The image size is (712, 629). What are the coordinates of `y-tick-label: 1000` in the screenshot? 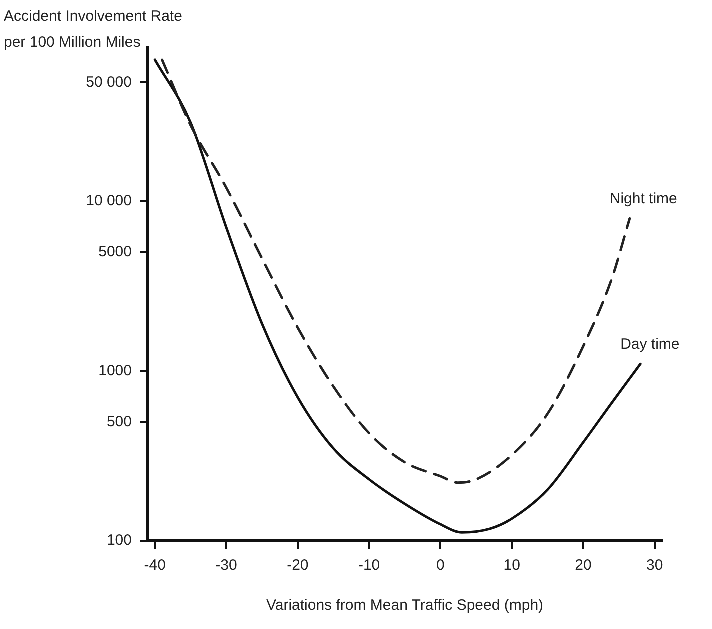 It's located at (115, 371).